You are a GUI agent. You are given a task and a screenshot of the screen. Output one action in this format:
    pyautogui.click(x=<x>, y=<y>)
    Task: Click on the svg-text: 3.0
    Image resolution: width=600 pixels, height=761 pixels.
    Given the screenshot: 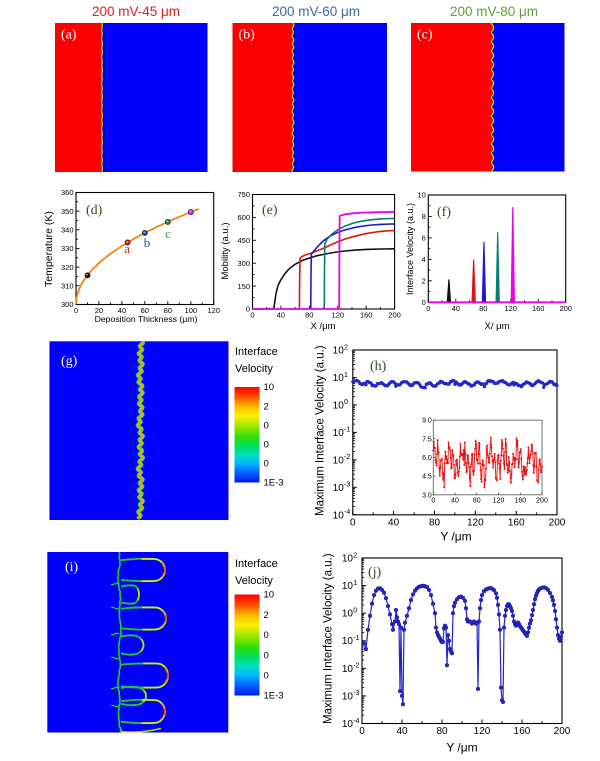 What is the action you would take?
    pyautogui.click(x=427, y=495)
    